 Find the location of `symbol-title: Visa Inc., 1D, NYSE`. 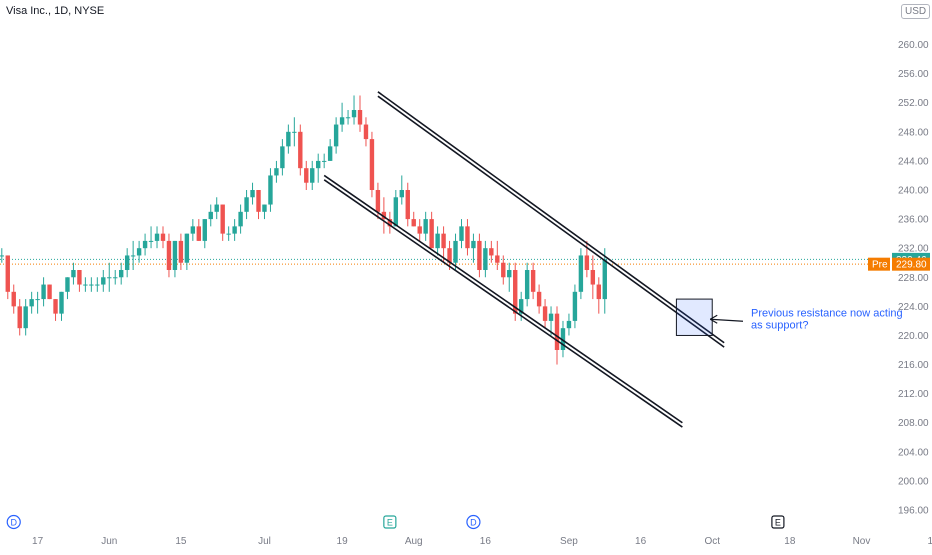

symbol-title: Visa Inc., 1D, NYSE is located at coordinates (55, 11).